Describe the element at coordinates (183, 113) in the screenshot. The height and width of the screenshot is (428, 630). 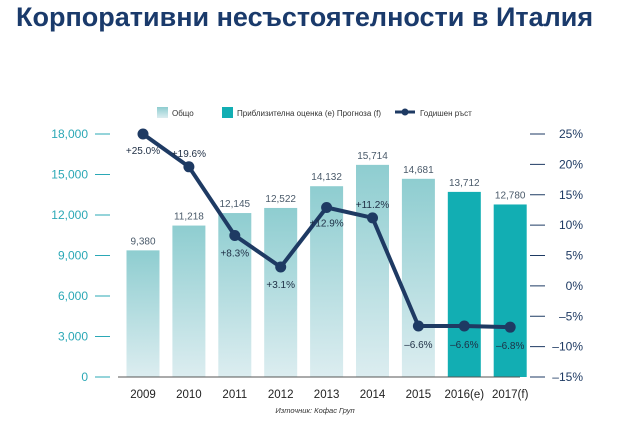
I see `legend-label-total: Общо` at that location.